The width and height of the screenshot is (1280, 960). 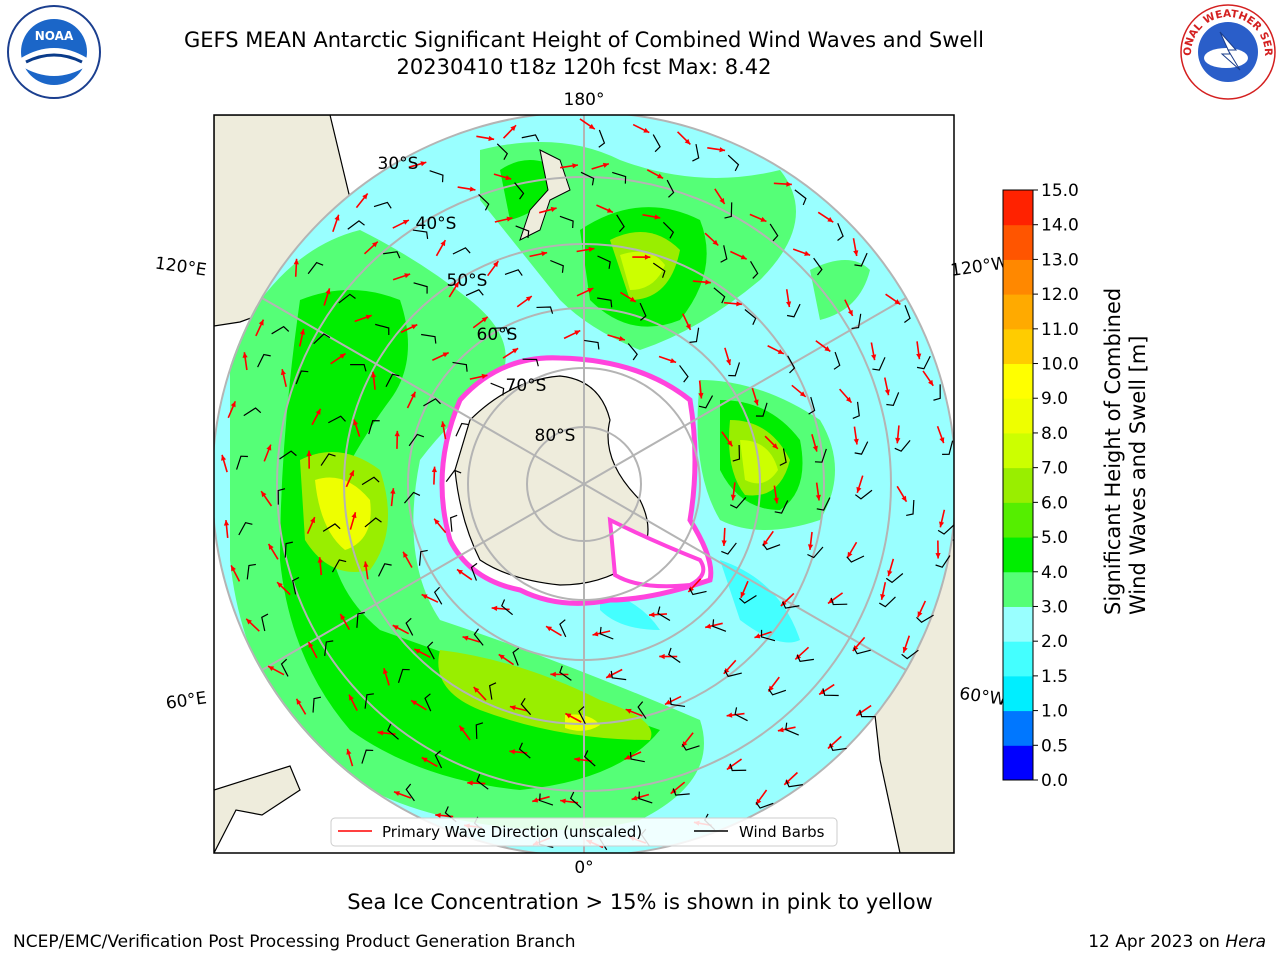 What do you see at coordinates (1060, 330) in the screenshot?
I see `colorbar-tick-label: 11.0` at bounding box center [1060, 330].